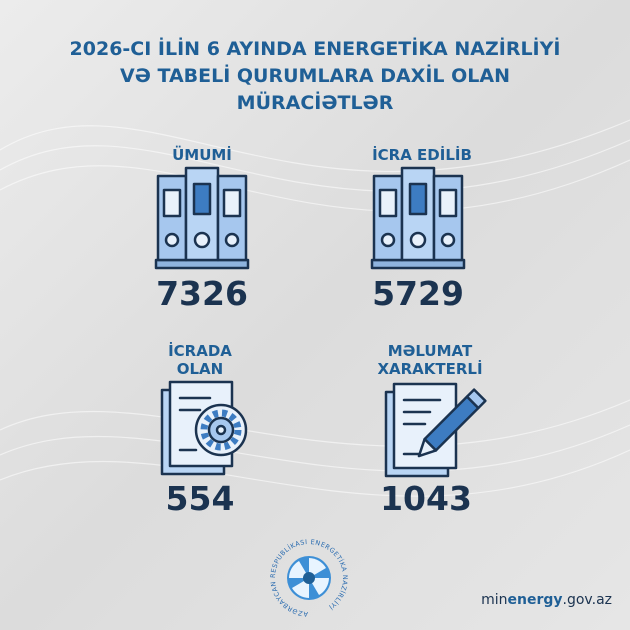 This screenshot has width=630, height=630. Describe the element at coordinates (587, 600) in the screenshot. I see `website-part: .gov.az` at that location.